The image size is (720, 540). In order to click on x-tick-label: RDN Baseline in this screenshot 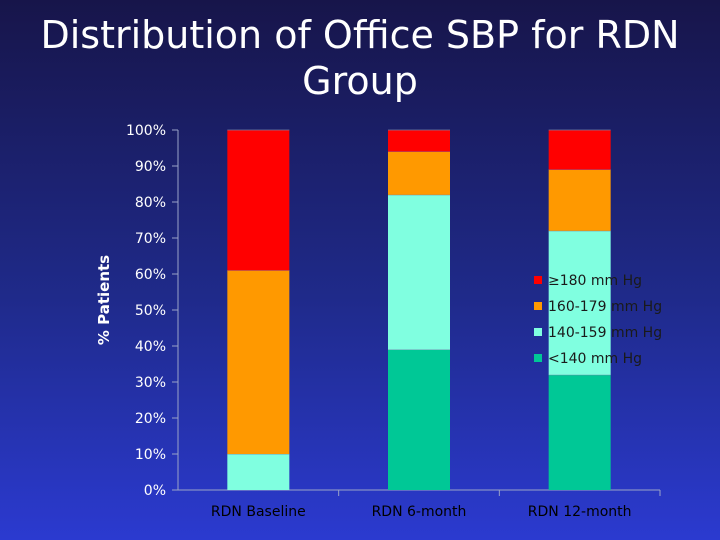, I will do `click(258, 512)`.